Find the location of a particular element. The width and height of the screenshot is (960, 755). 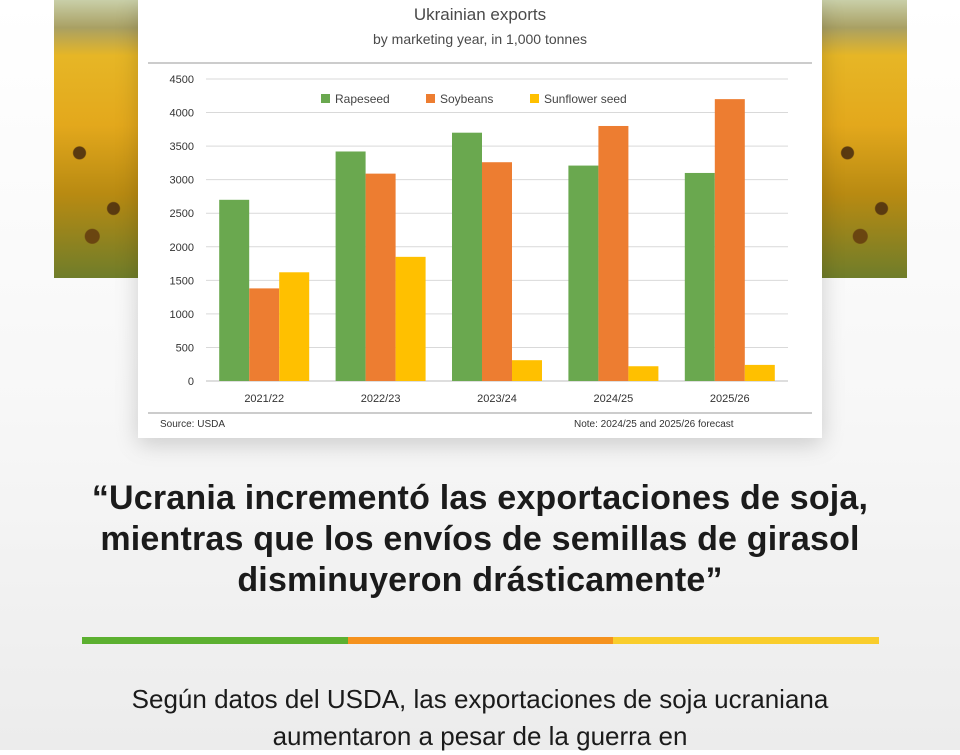

y-tick-label: 3500 is located at coordinates (182, 147).